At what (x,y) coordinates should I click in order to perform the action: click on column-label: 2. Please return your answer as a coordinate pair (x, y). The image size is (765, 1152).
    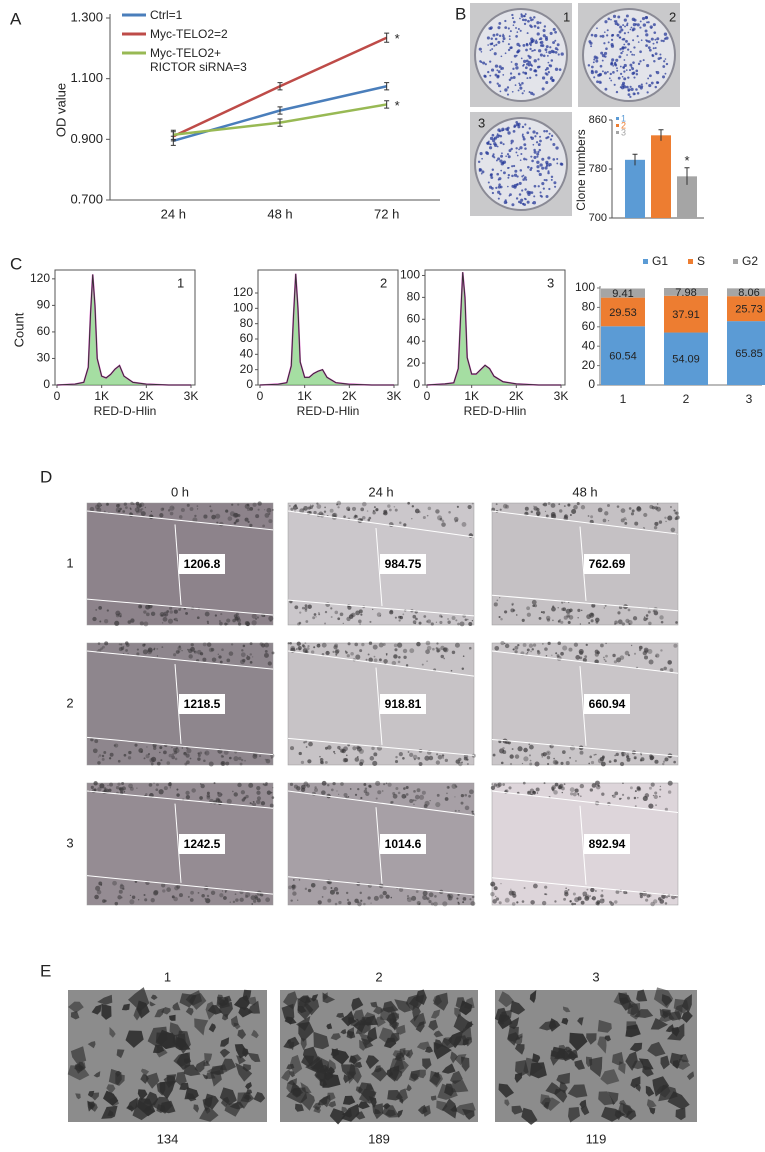
    Looking at the image, I should click on (378, 976).